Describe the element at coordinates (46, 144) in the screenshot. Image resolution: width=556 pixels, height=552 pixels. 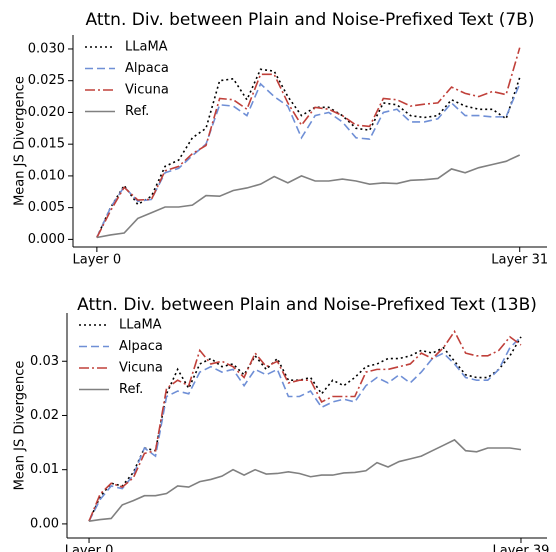
I see `y-tick-label: 0.015` at that location.